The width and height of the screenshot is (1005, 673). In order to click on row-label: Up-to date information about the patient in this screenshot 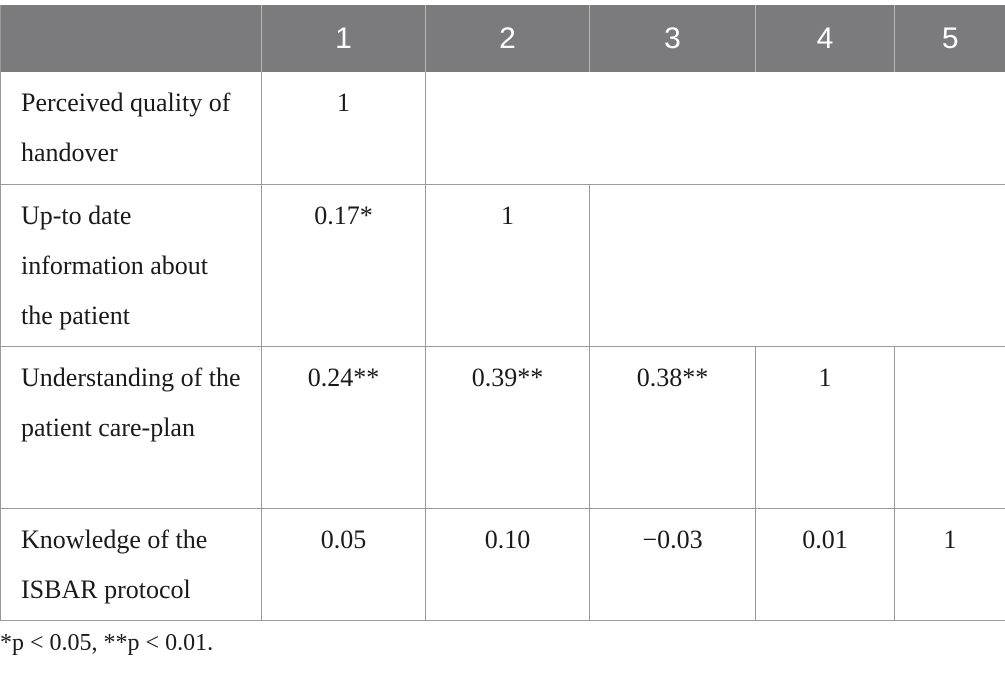, I will do `click(131, 265)`.